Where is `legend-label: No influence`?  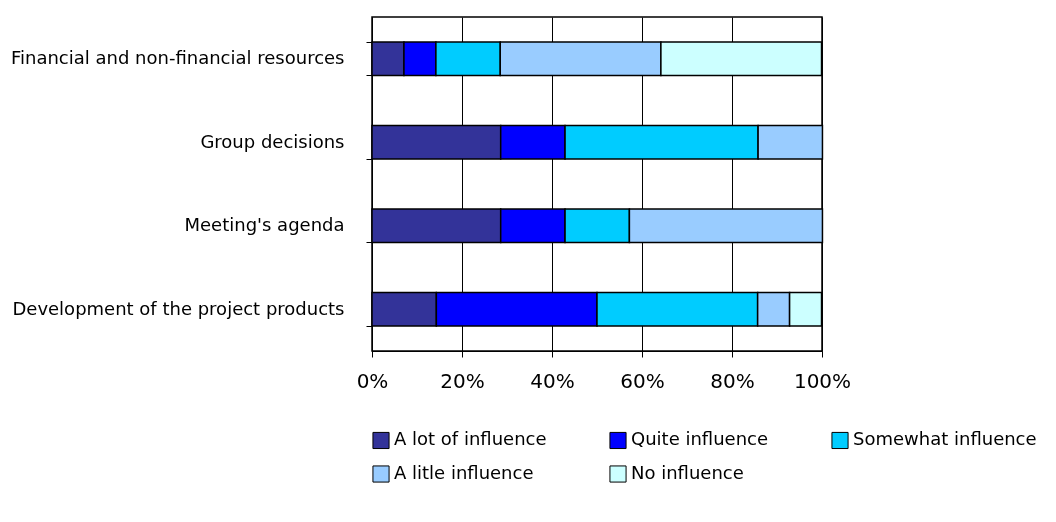 legend-label: No influence is located at coordinates (687, 472).